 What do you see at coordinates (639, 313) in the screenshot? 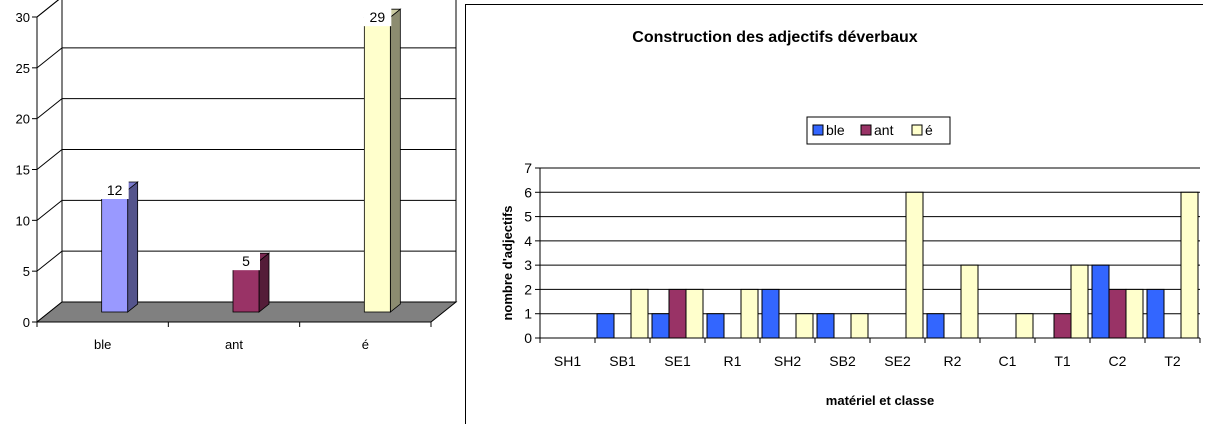
I see `bar-é-SB1` at bounding box center [639, 313].